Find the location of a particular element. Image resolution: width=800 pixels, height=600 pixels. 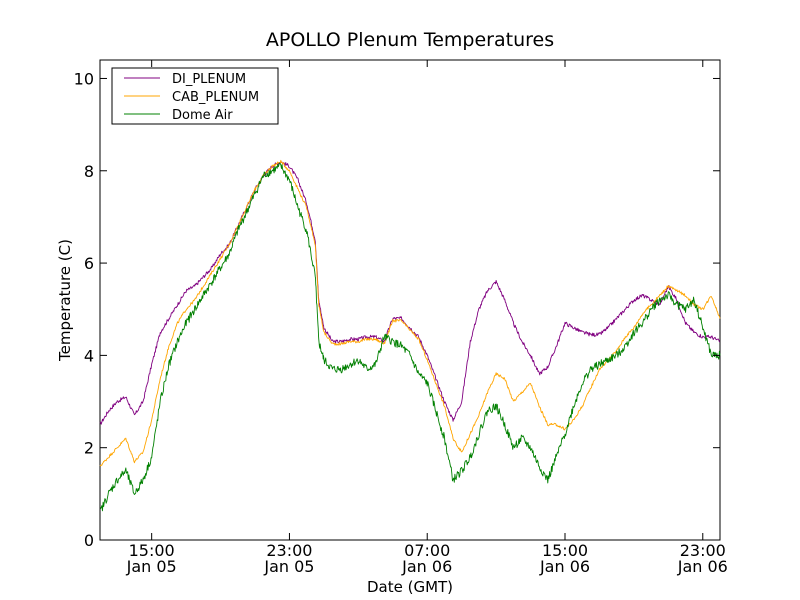

y-tick-label: 10 is located at coordinates (84, 78).